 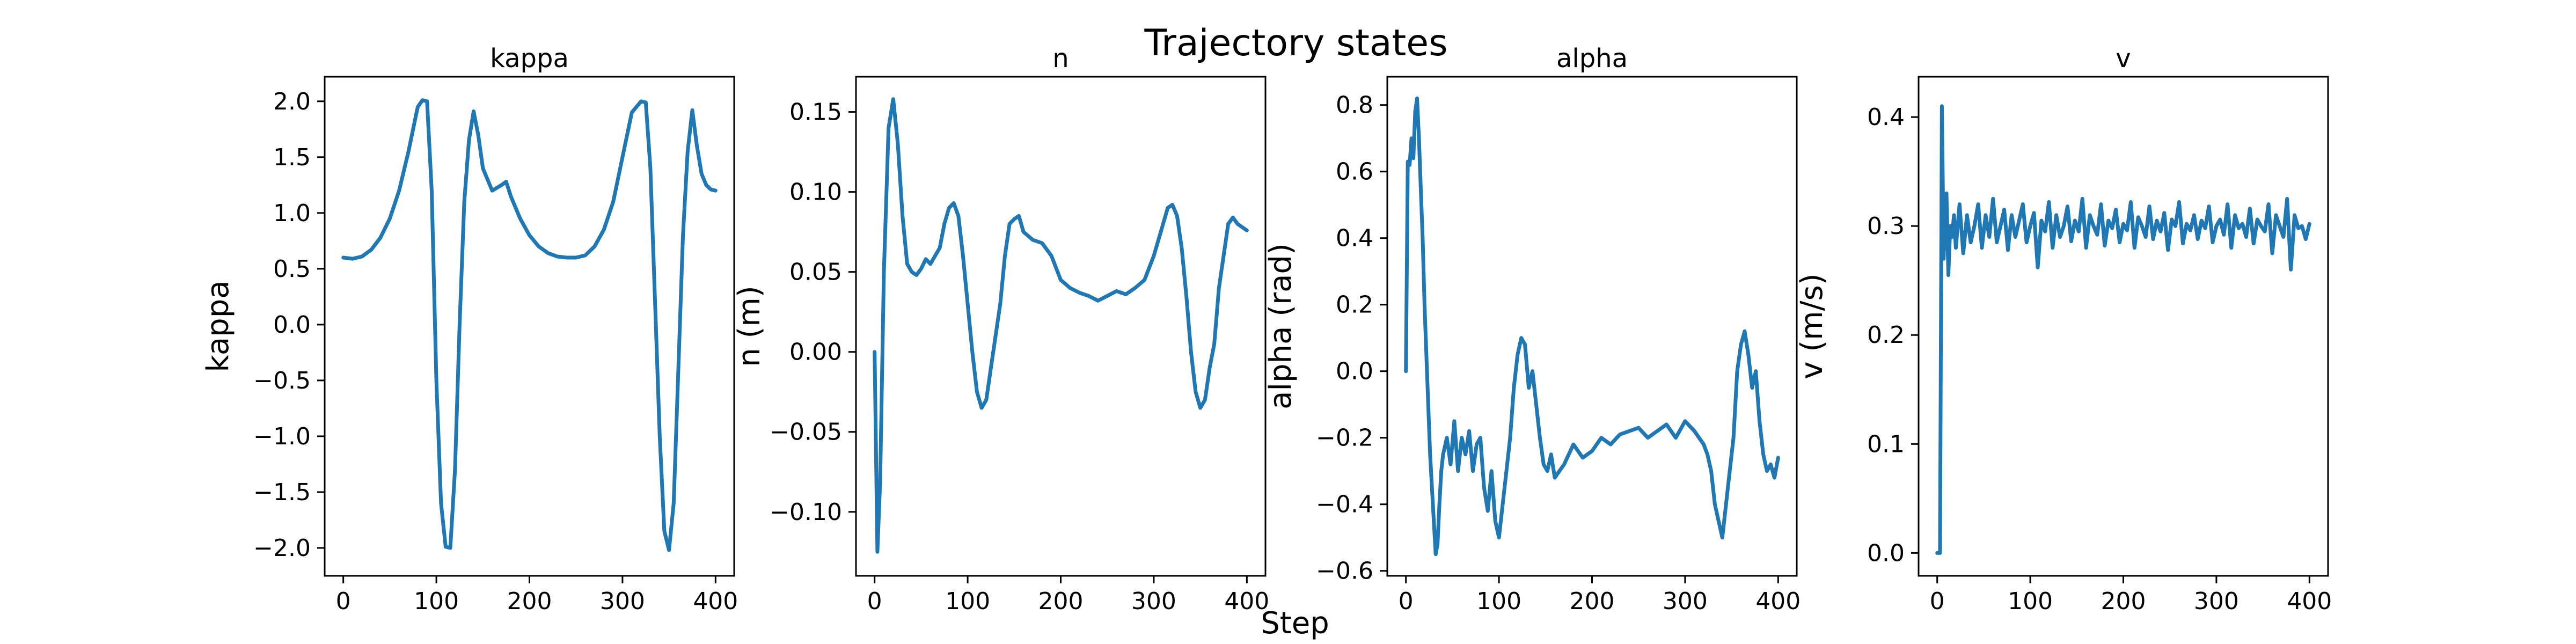 What do you see at coordinates (1354, 105) in the screenshot?
I see `y-tick-label-alpha-0.8: 0.8` at bounding box center [1354, 105].